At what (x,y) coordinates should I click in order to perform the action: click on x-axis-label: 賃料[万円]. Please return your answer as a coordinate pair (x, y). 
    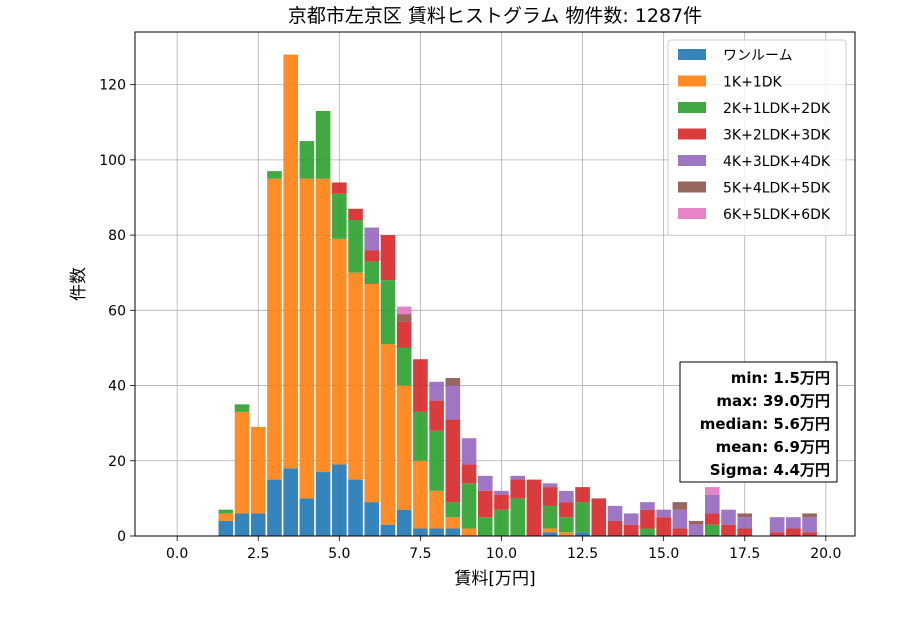
    Looking at the image, I should click on (494, 579).